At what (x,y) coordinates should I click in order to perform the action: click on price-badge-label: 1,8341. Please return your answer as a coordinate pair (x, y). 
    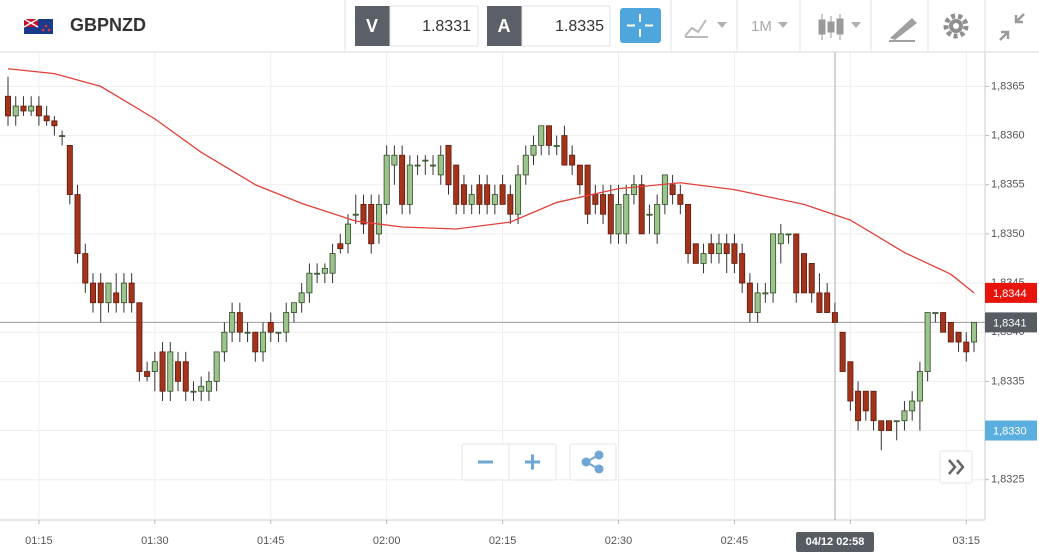
    Looking at the image, I should click on (1010, 323).